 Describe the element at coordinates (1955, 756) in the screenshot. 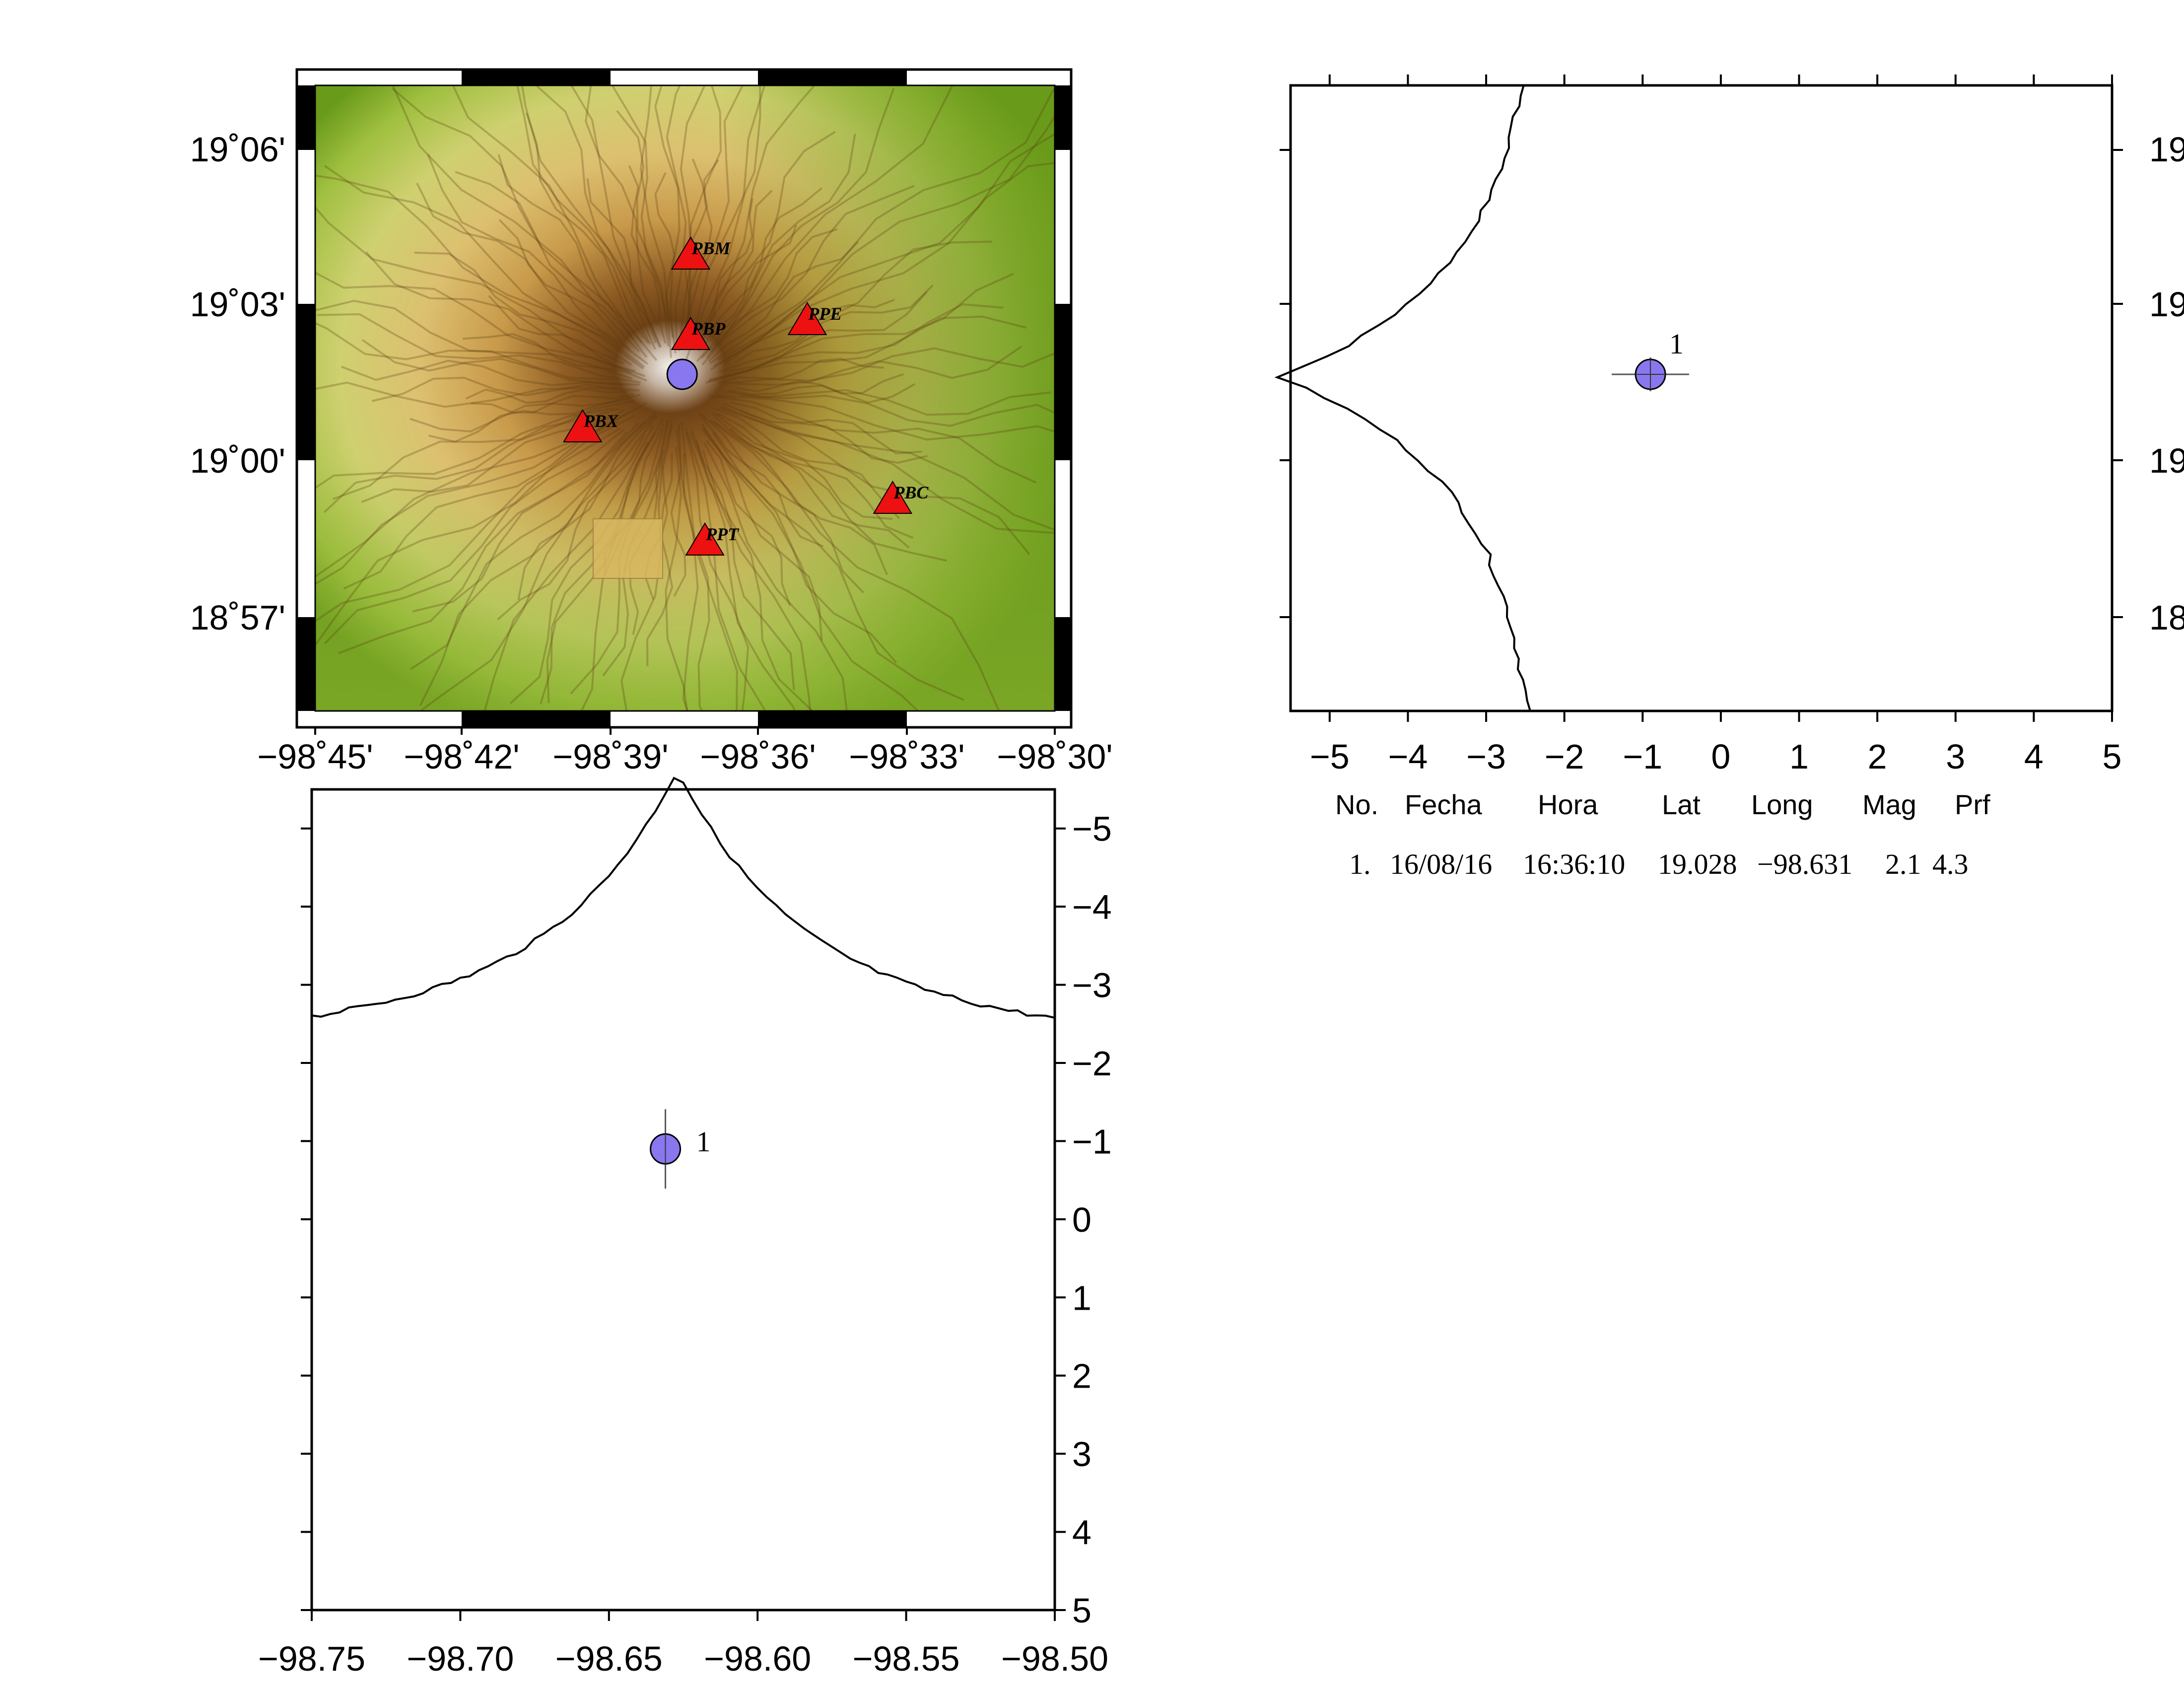

I see `lat-x-tick-label: 3` at that location.